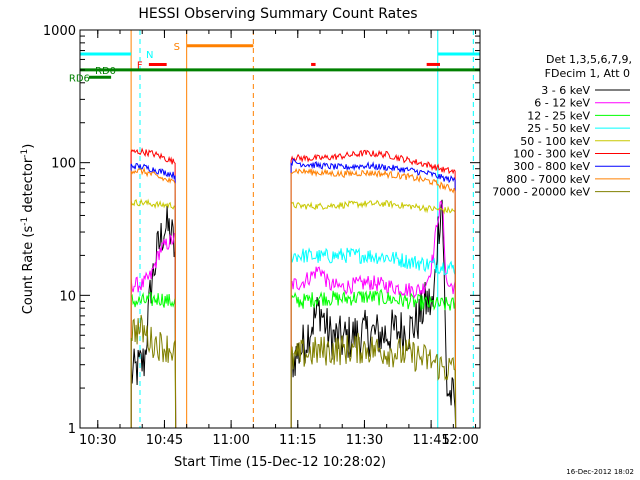 The image size is (640, 480). I want to click on flag-label: RD6, so click(79, 78).